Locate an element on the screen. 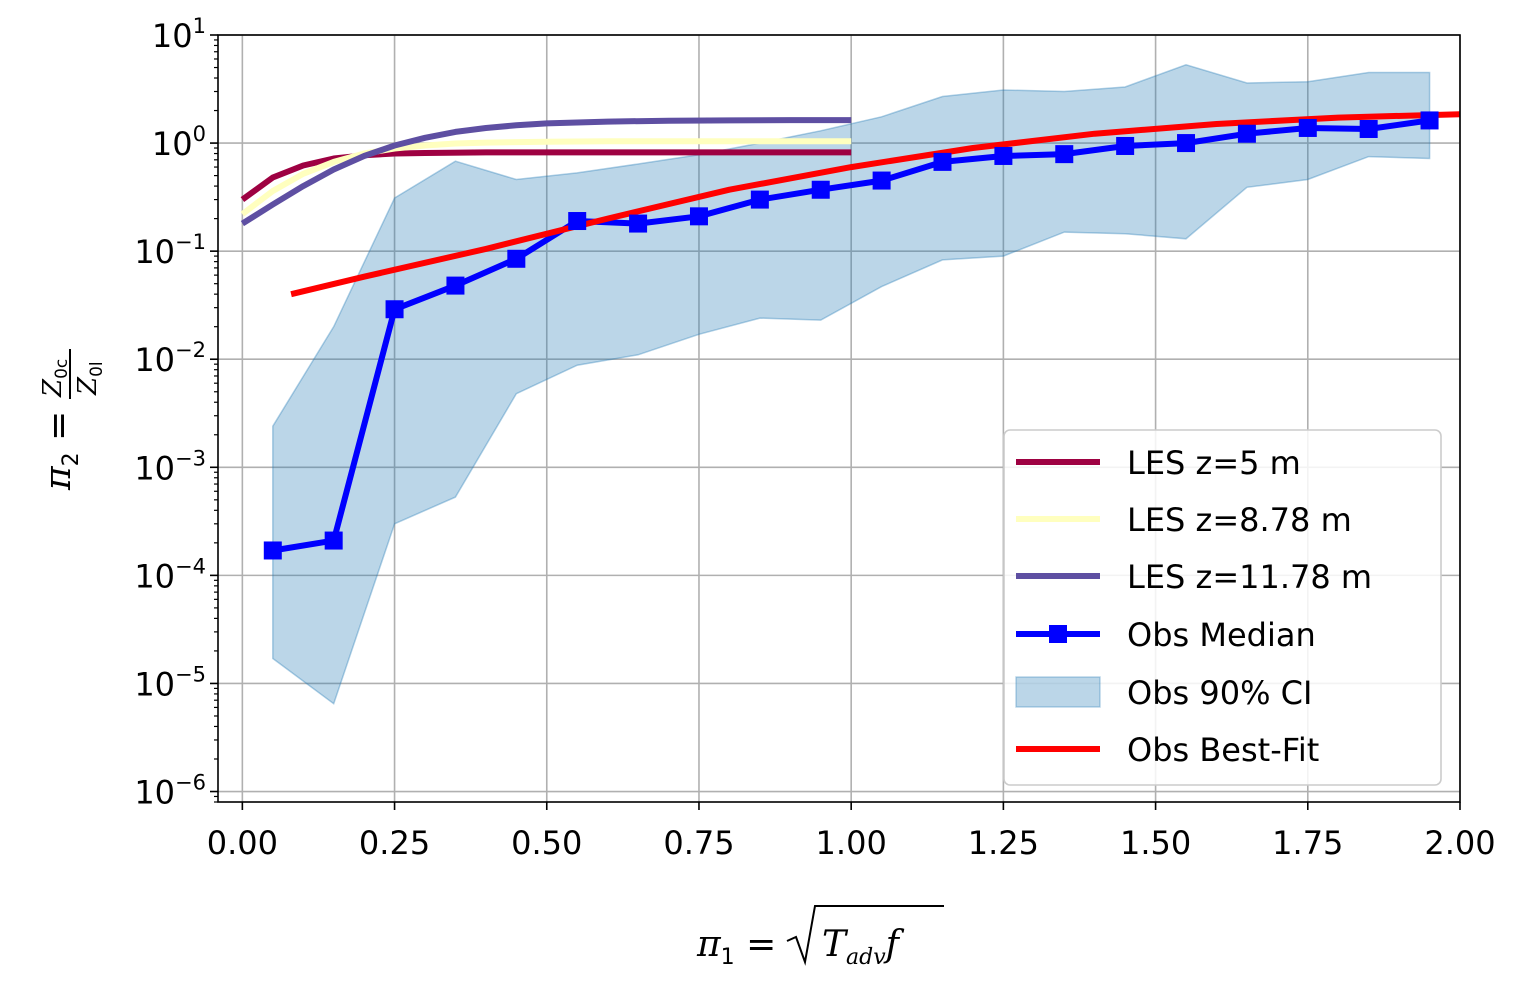 The width and height of the screenshot is (1523, 985). svg-text: Tadvf is located at coordinates (863, 947).